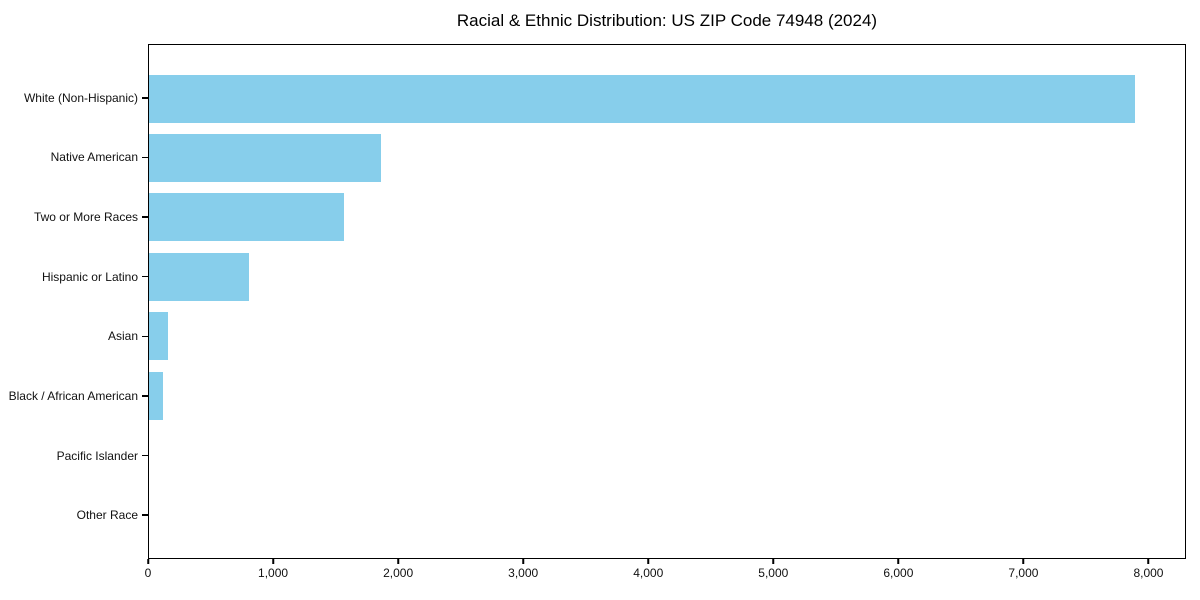 The image size is (1200, 600). What do you see at coordinates (74, 337) in the screenshot?
I see `y-axis-row: Asian` at bounding box center [74, 337].